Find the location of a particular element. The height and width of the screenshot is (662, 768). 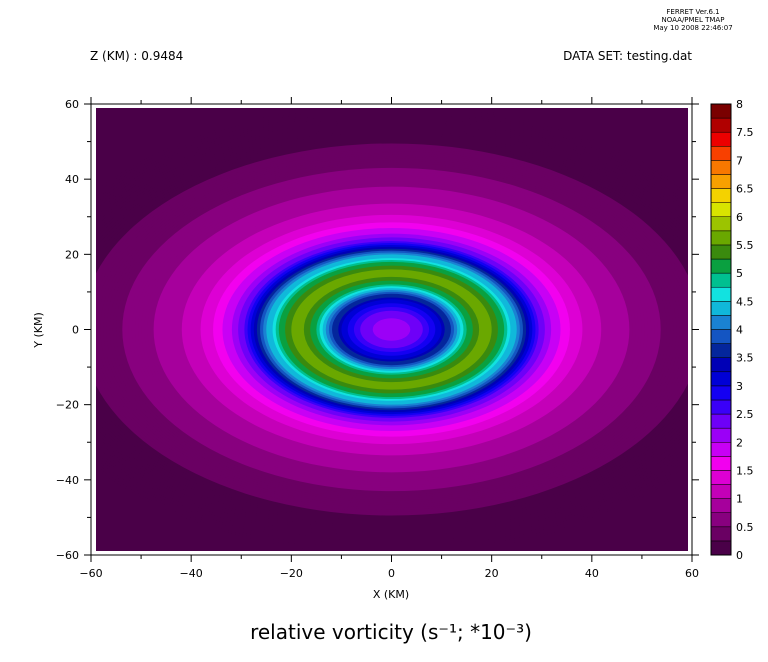

colorbar-frame is located at coordinates (721, 329).